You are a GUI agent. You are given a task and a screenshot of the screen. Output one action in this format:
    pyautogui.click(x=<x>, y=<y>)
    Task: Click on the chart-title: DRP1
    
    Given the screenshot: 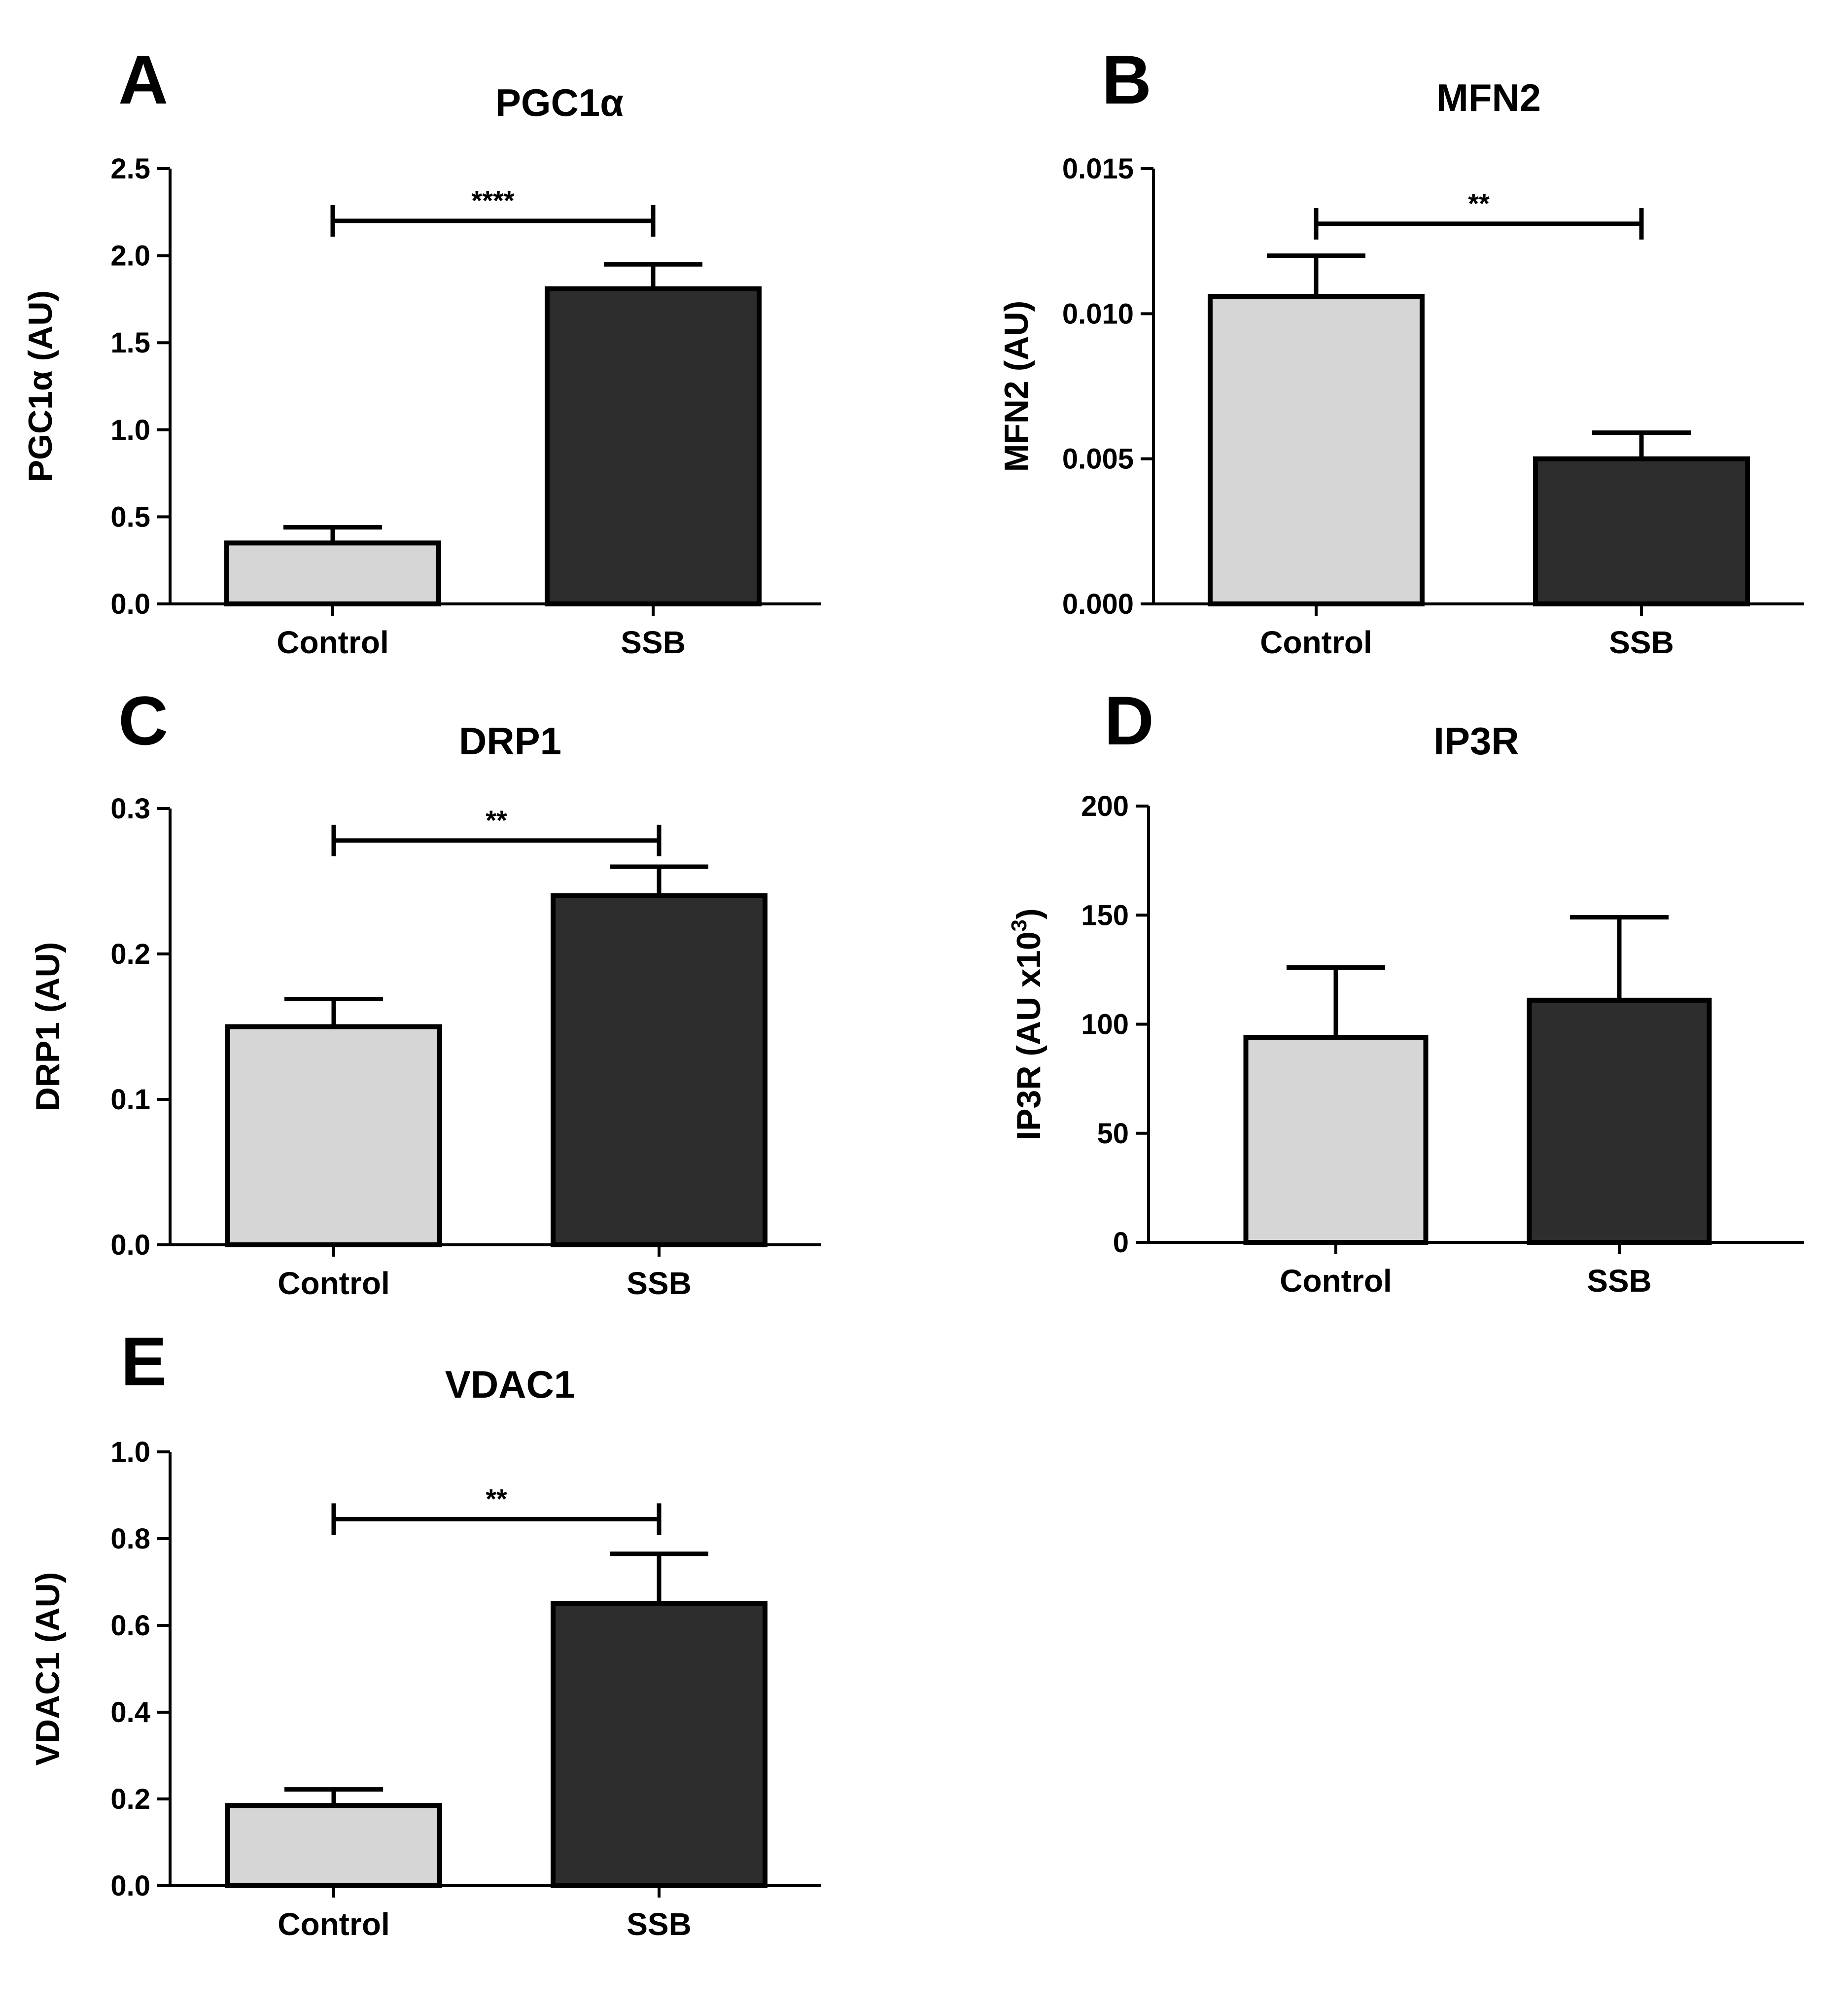 What is the action you would take?
    pyautogui.click(x=510, y=741)
    